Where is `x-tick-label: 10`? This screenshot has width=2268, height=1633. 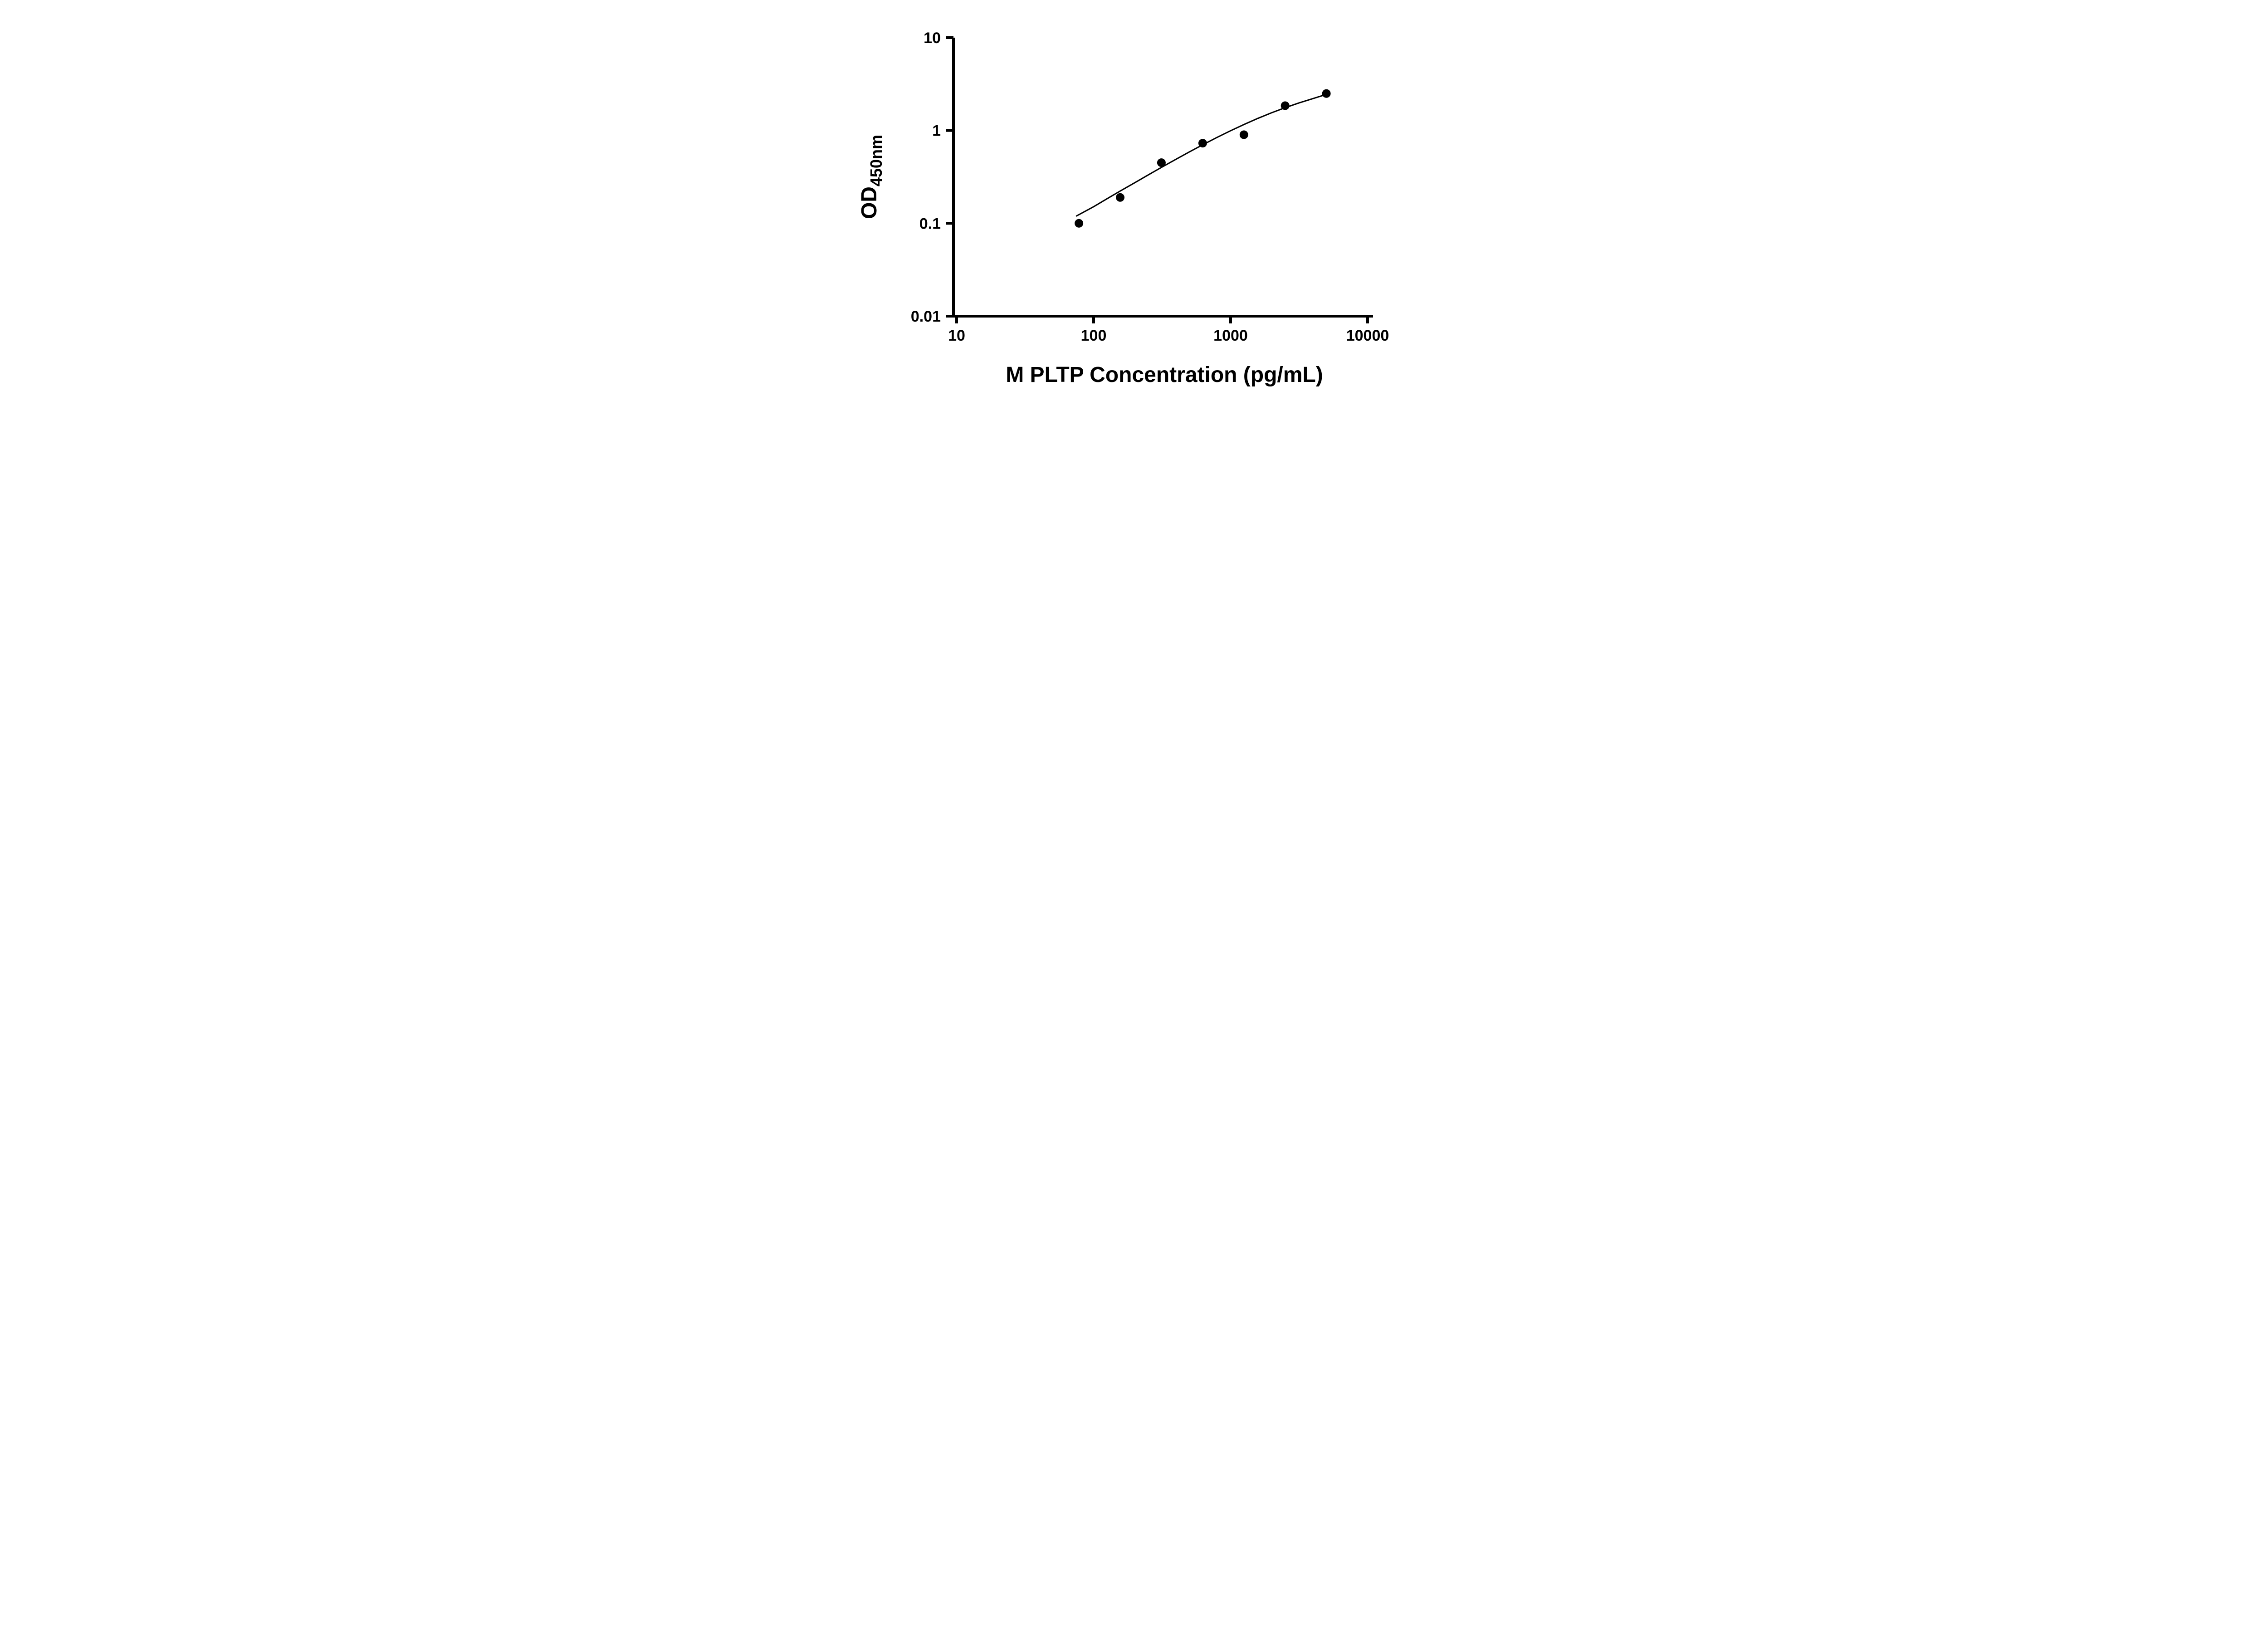 x-tick-label: 10 is located at coordinates (957, 335).